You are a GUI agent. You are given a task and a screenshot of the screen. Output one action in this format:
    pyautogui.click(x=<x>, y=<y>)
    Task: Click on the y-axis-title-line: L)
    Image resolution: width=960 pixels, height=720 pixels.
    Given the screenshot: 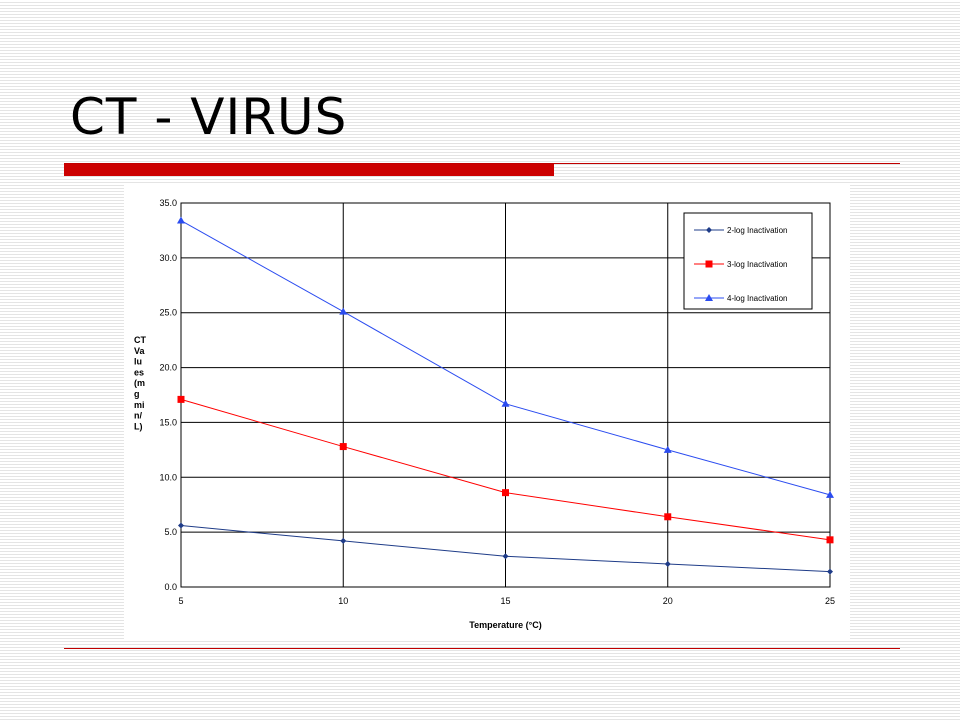 What is the action you would take?
    pyautogui.click(x=138, y=426)
    